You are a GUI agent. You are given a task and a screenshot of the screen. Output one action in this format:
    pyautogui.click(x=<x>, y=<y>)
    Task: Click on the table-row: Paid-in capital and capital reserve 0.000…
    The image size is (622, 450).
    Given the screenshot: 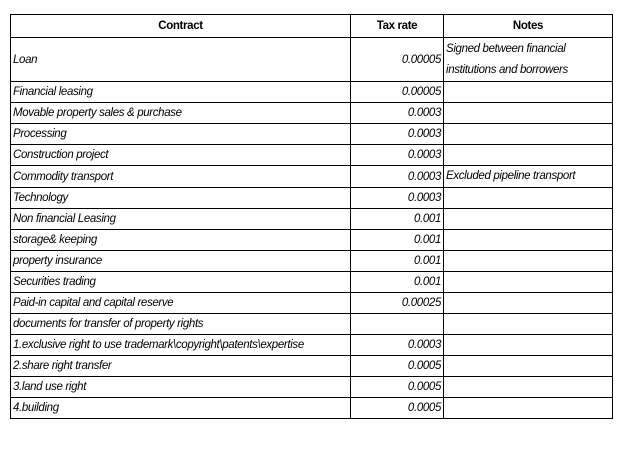 What is the action you would take?
    pyautogui.click(x=311, y=303)
    